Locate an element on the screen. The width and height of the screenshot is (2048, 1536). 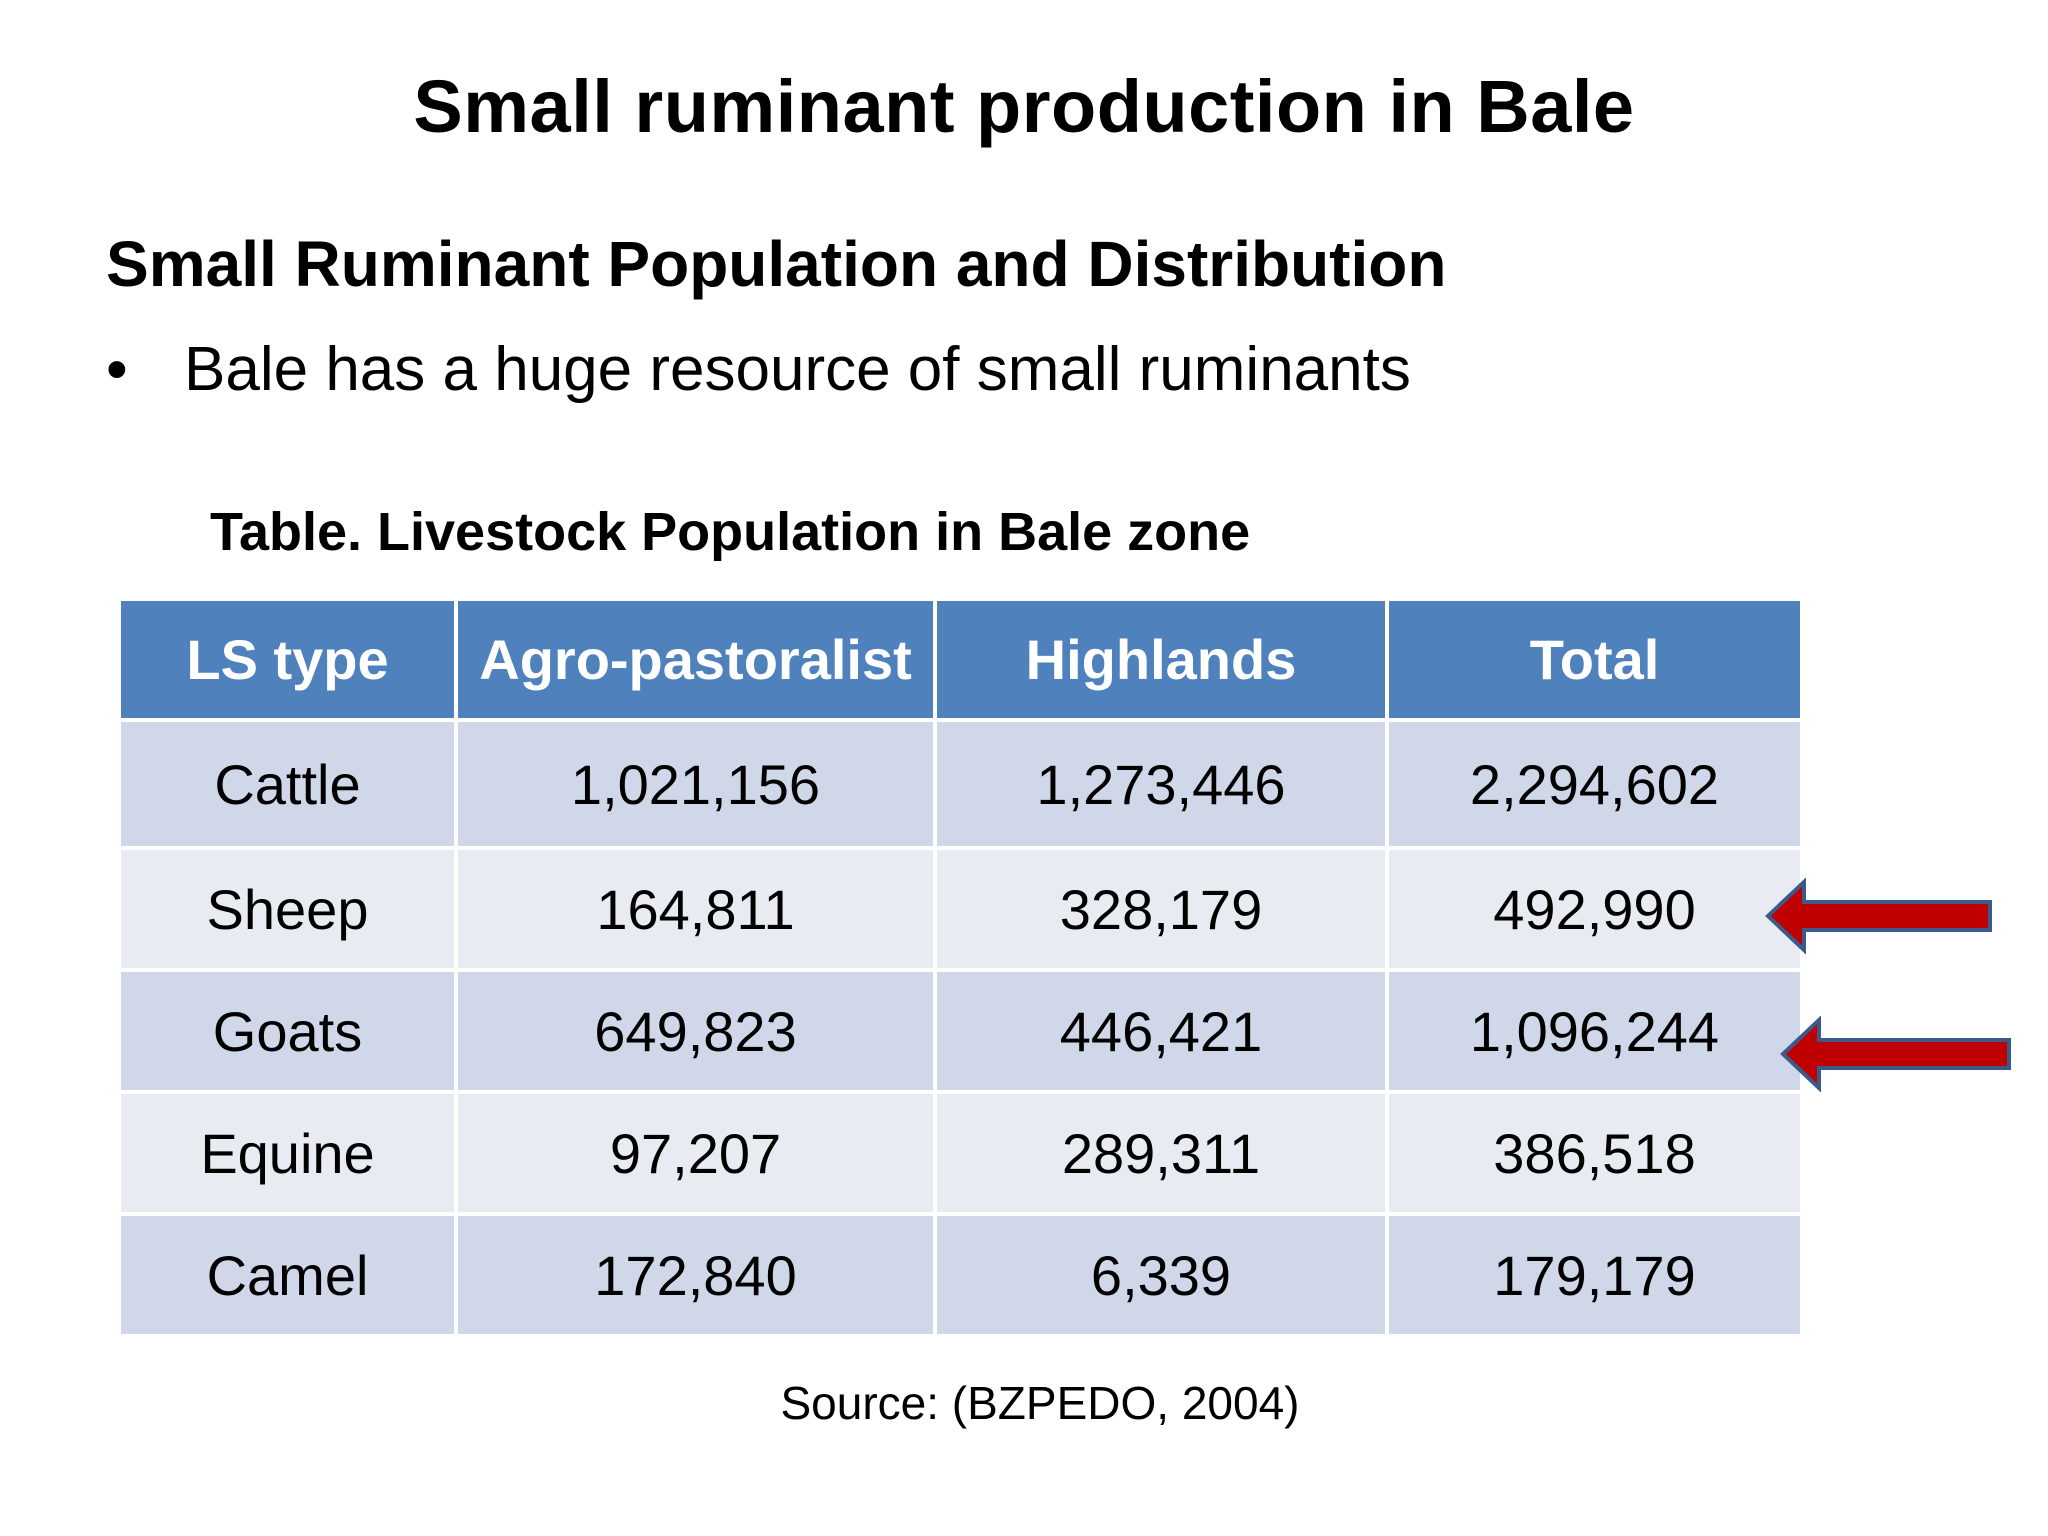
cell-ls-type: Camel is located at coordinates (287, 1275).